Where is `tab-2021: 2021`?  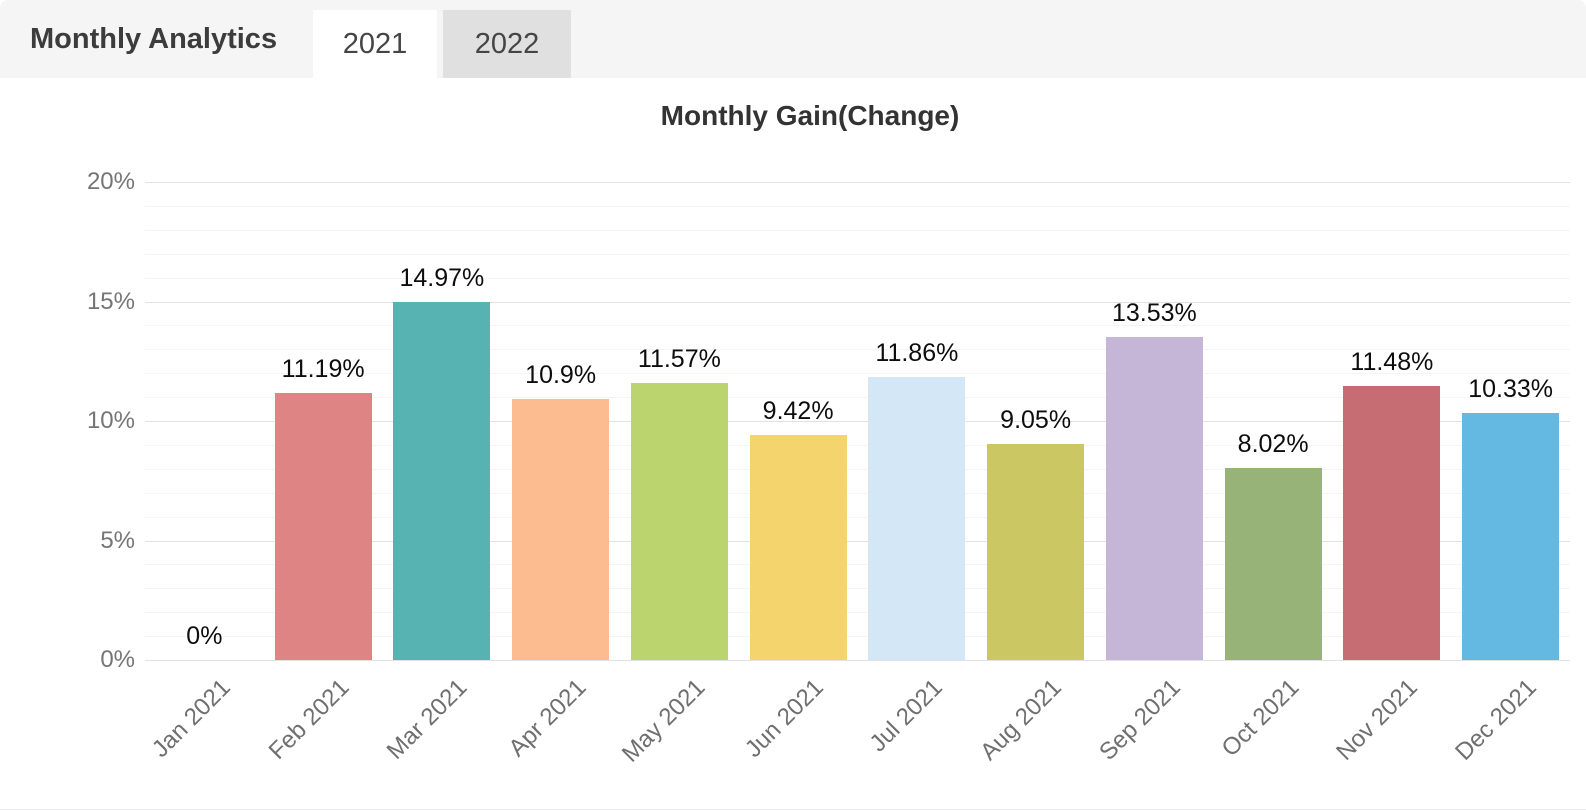 tab-2021: 2021 is located at coordinates (375, 44).